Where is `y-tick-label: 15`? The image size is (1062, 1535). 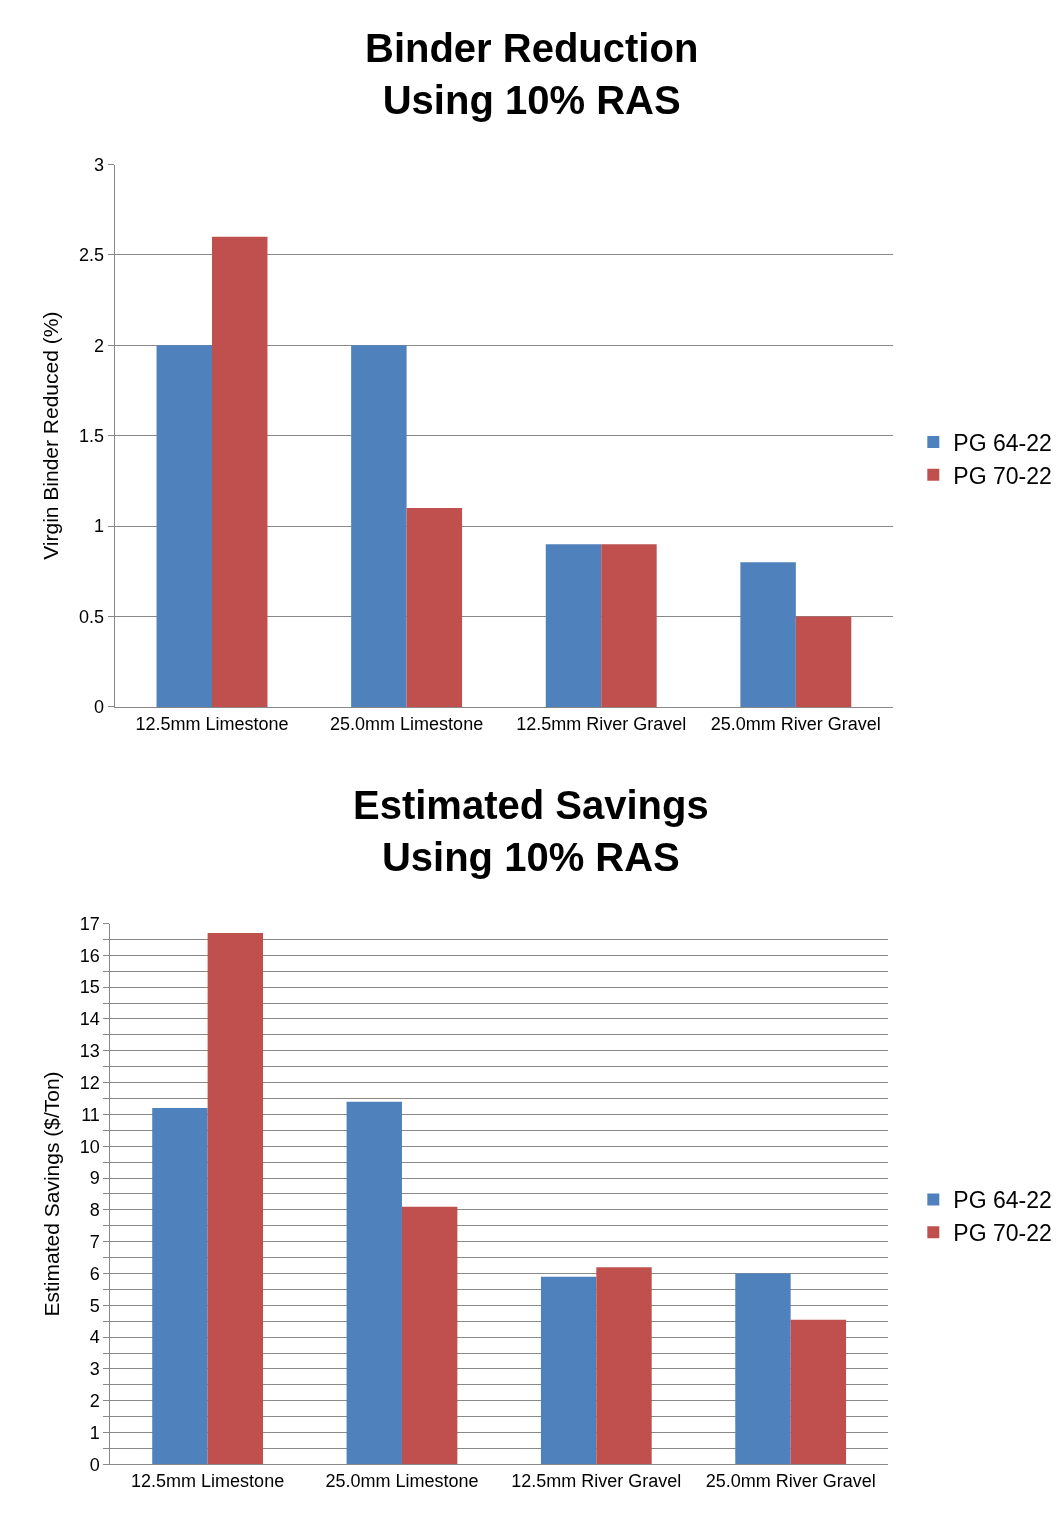 y-tick-label: 15 is located at coordinates (89, 987).